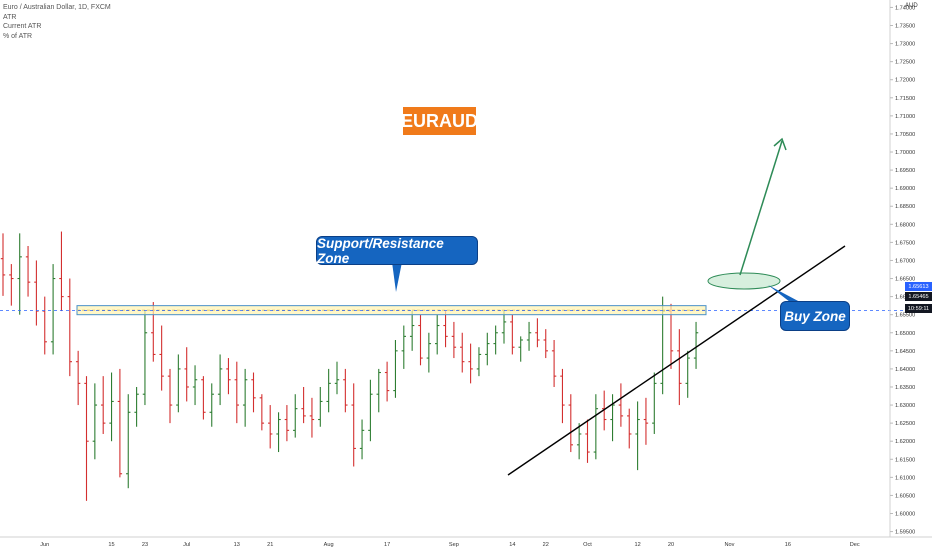 The height and width of the screenshot is (550, 932). What do you see at coordinates (815, 316) in the screenshot?
I see `buy-zone-callout: Buy Zone` at bounding box center [815, 316].